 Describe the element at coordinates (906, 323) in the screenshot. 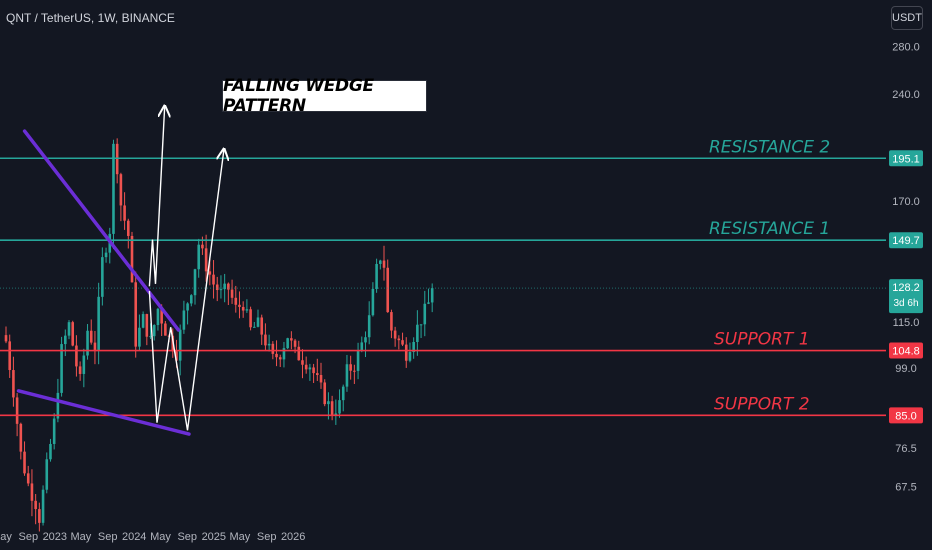

I see `y-tick-label: 115.0` at that location.